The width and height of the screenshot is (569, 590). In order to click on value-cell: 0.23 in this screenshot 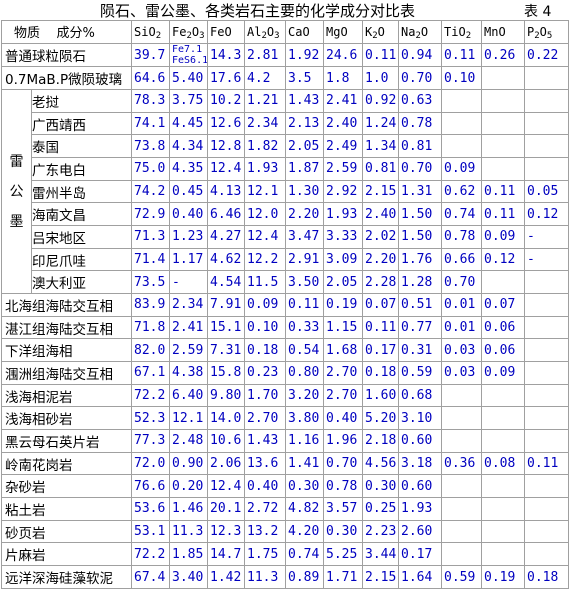, I will do `click(265, 373)`.